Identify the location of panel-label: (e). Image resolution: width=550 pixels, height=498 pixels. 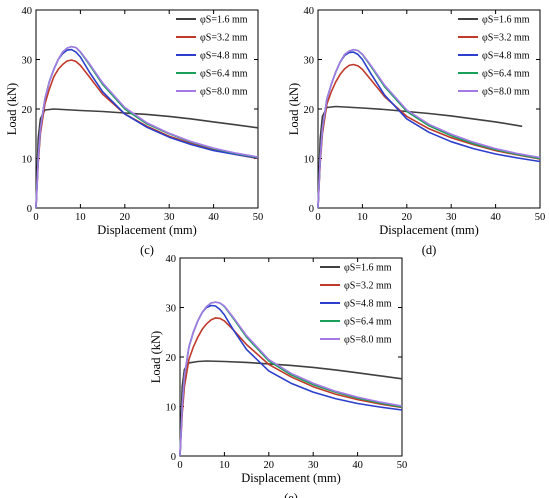
(291, 494).